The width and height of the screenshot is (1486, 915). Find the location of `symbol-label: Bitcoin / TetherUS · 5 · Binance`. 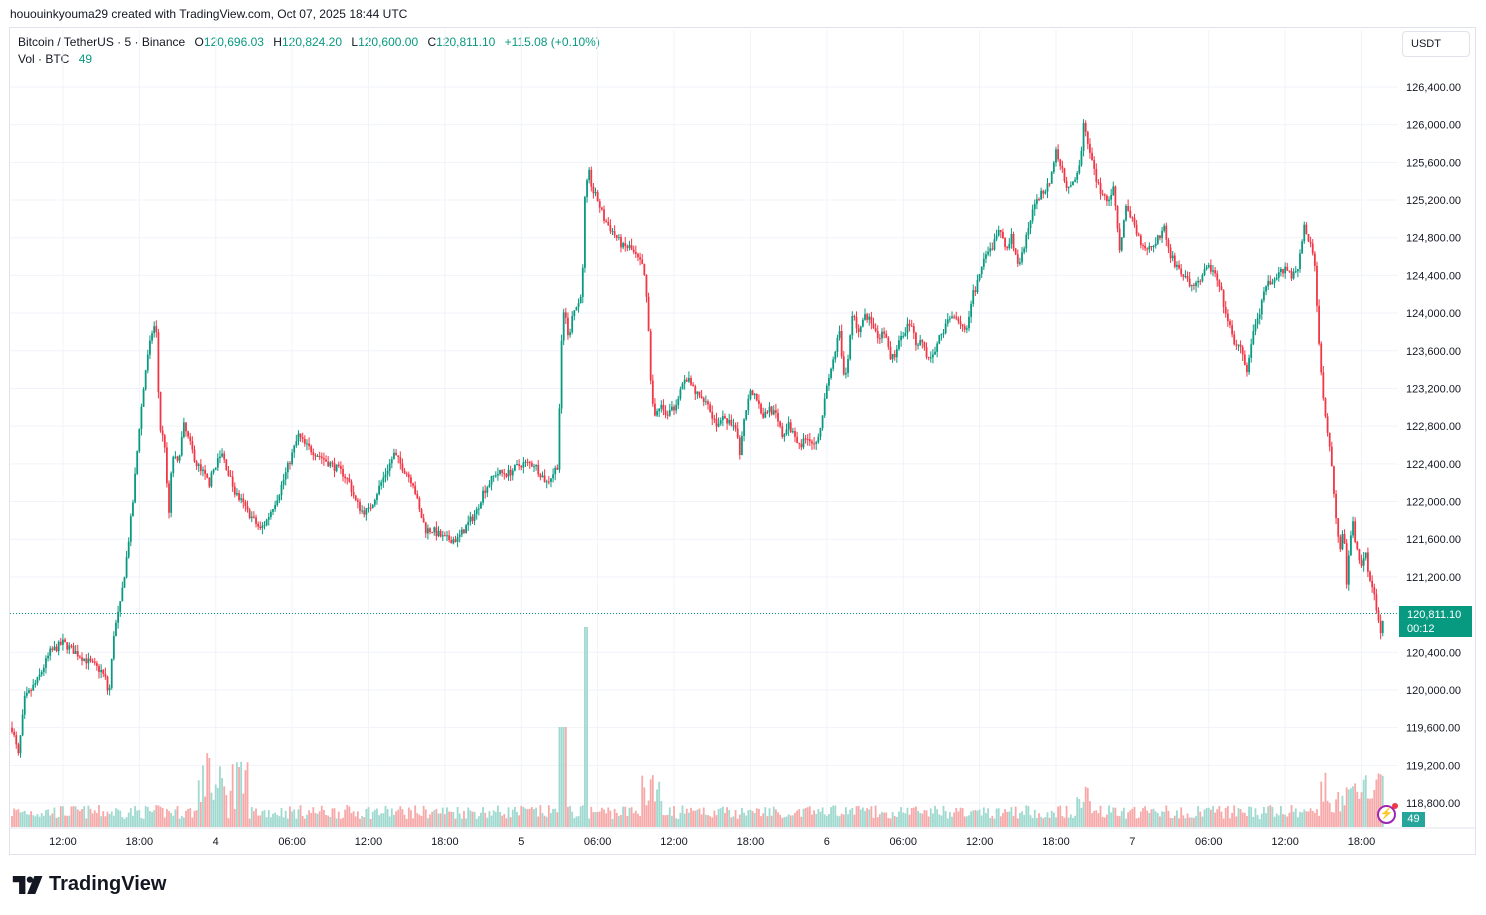

symbol-label: Bitcoin / TetherUS · 5 · Binance is located at coordinates (102, 42).